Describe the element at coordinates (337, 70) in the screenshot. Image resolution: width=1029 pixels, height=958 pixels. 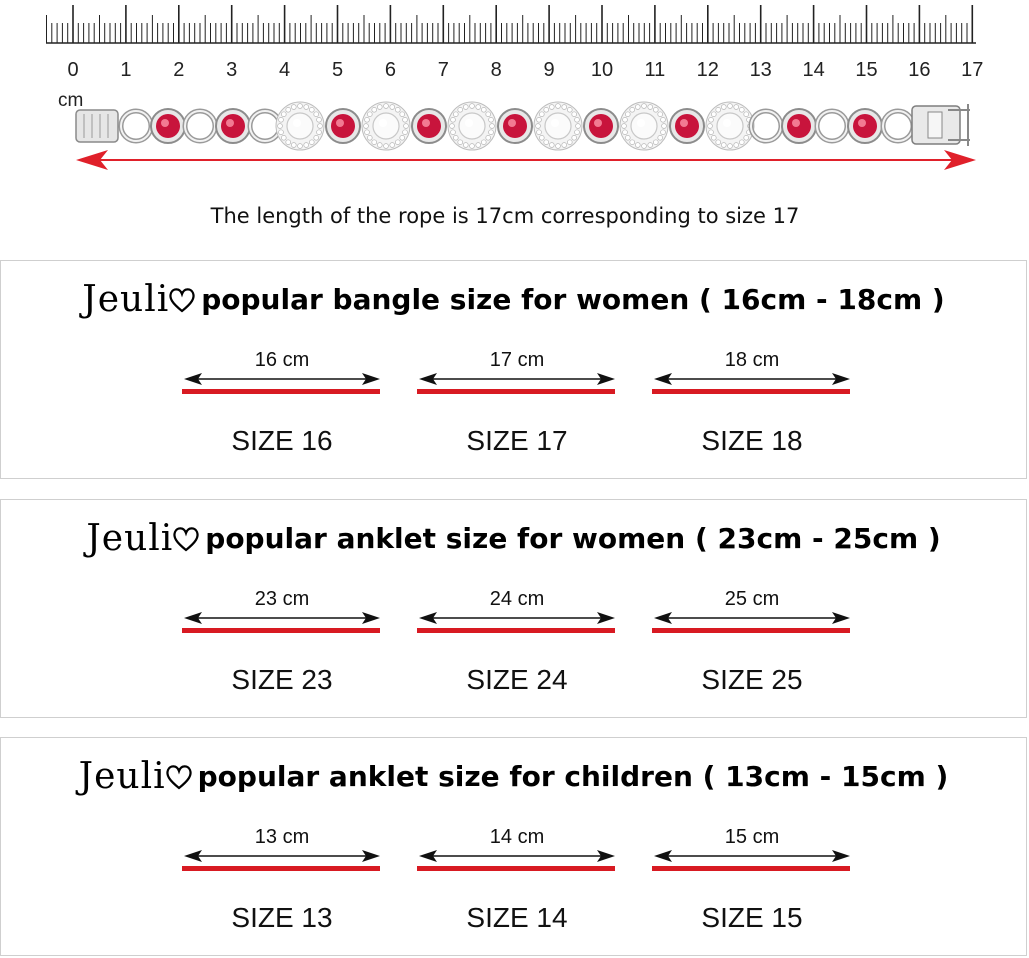
I see `ruler-tick-label: 5` at that location.